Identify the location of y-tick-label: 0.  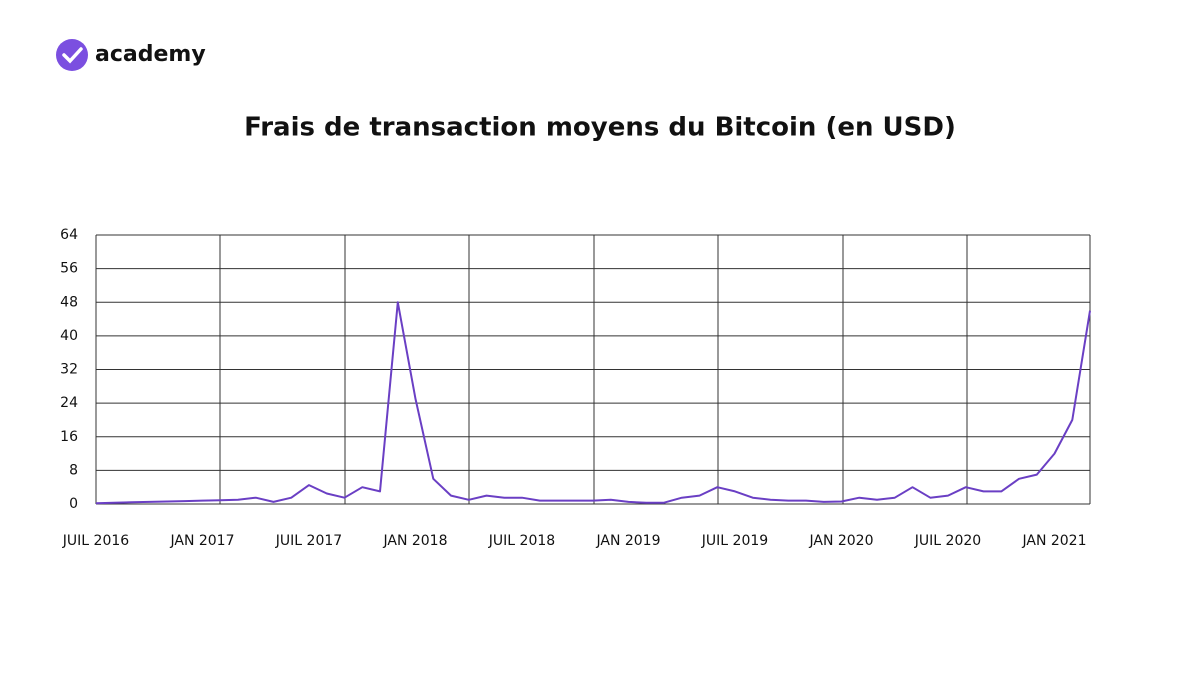
(73, 504).